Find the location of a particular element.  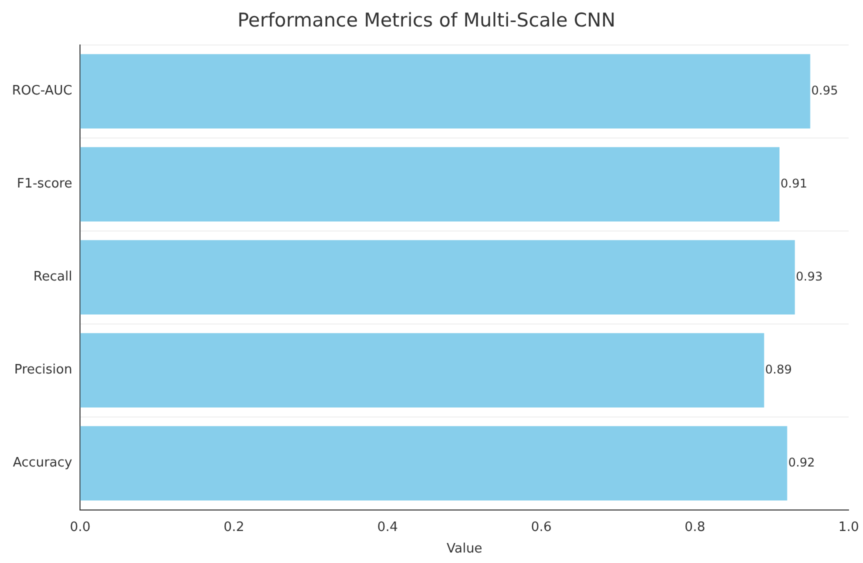

x-tick-label: 0.6 is located at coordinates (541, 527).